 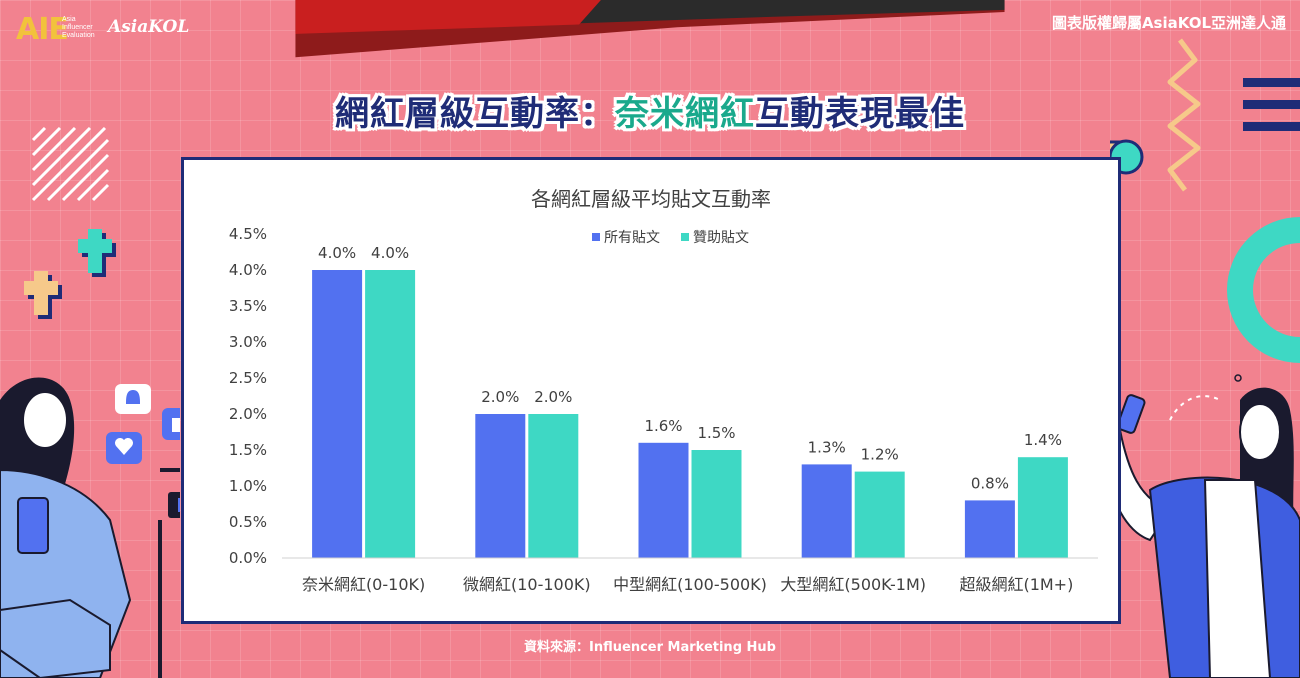 What do you see at coordinates (853, 584) in the screenshot?
I see `x-tick-label: 大型網紅(500K-1M)` at bounding box center [853, 584].